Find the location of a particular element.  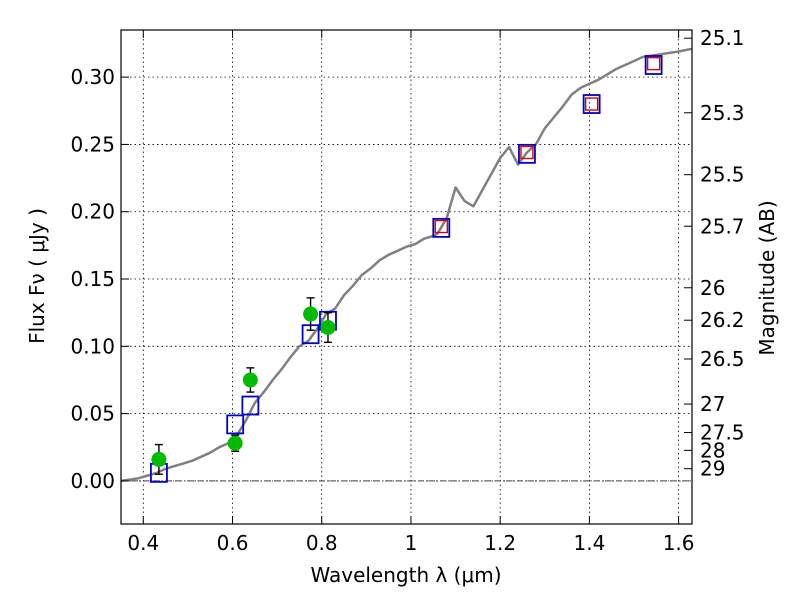

x-axis-title: Wavelength λ (μm) is located at coordinates (405, 575).